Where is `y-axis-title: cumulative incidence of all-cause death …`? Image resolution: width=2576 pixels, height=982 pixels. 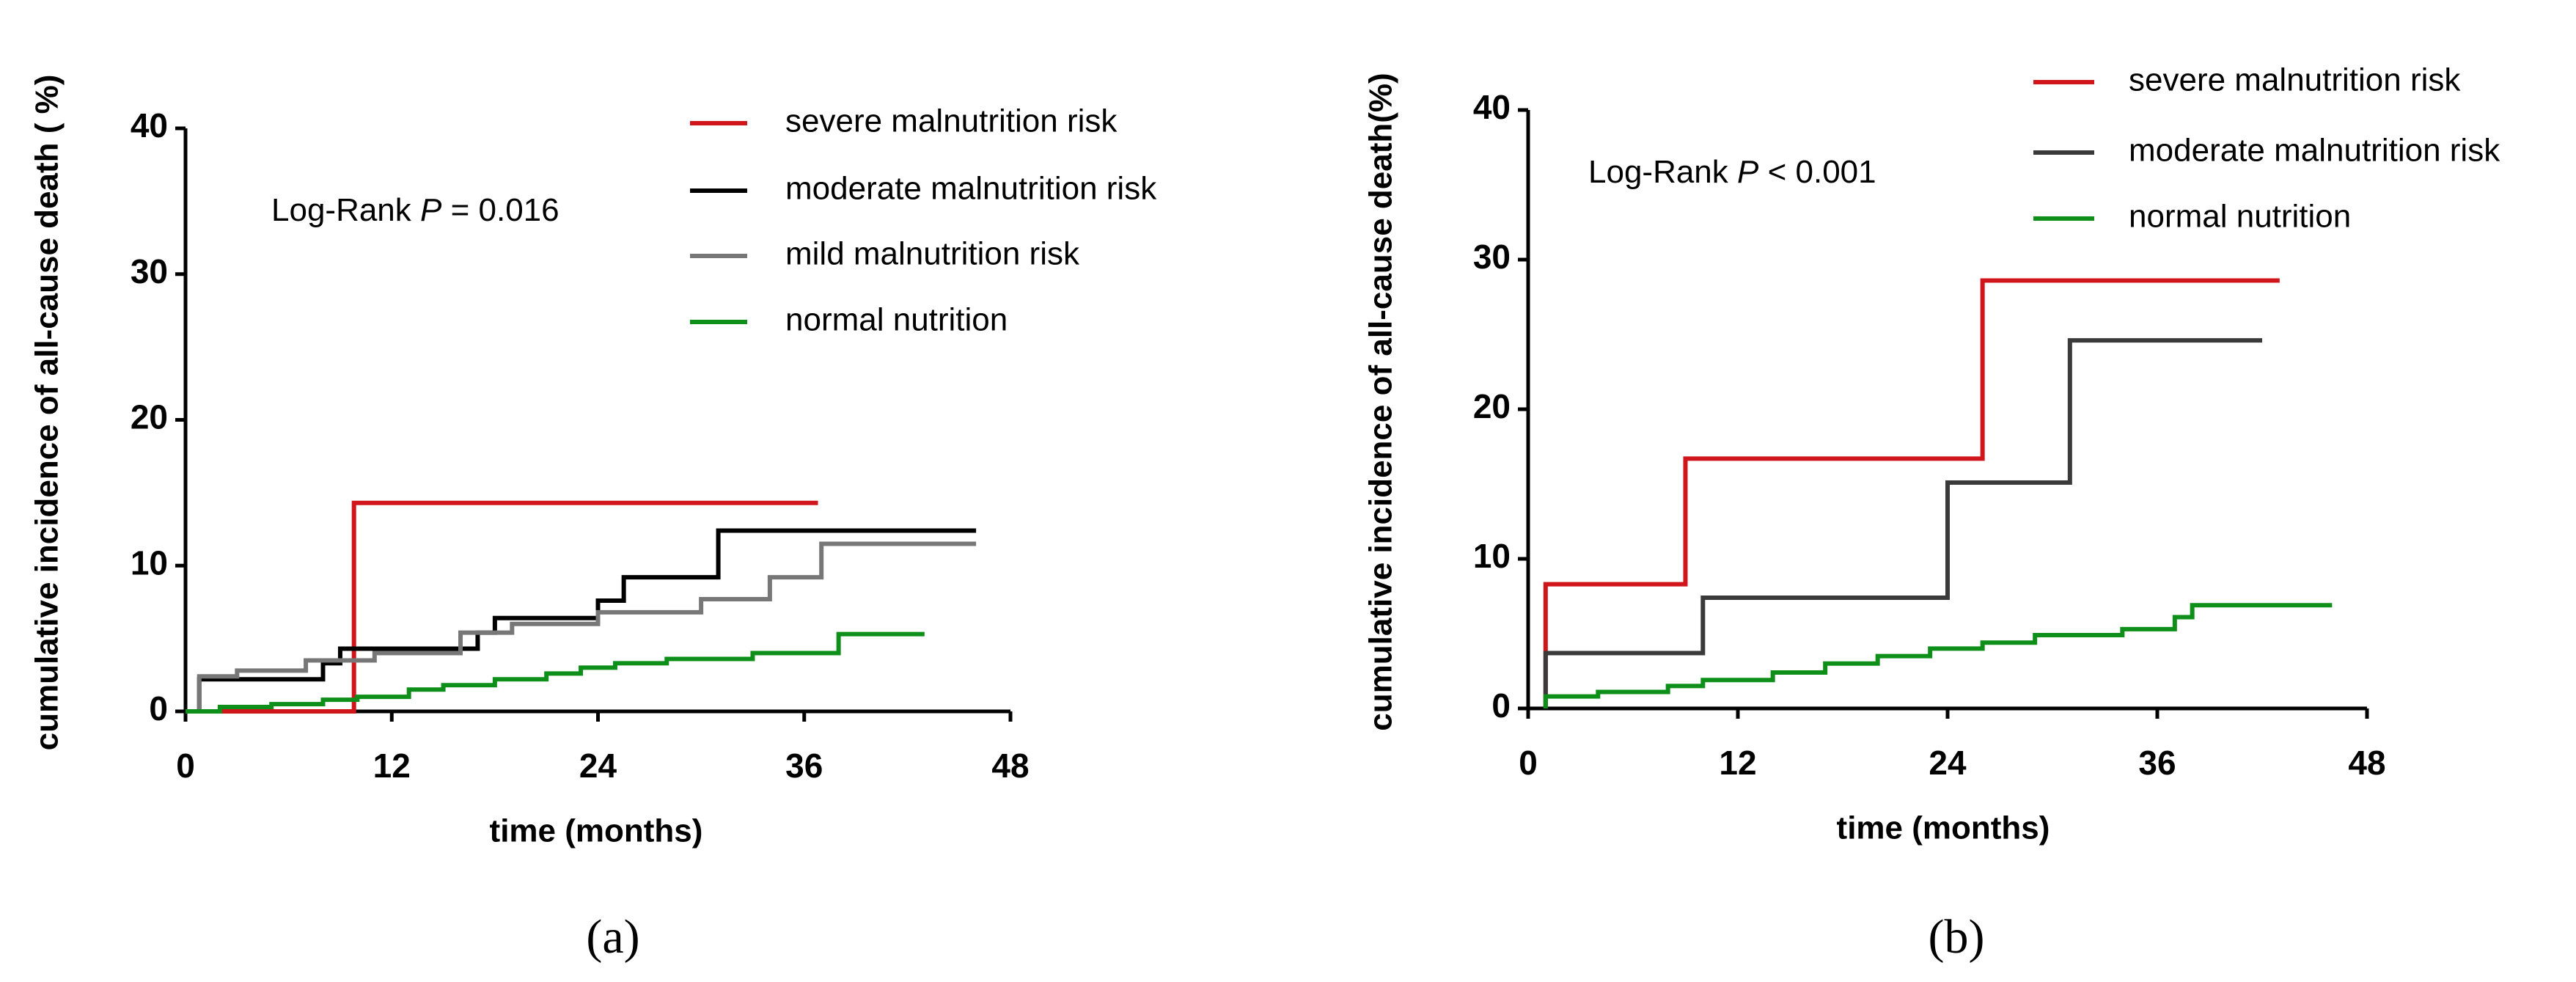
y-axis-title: cumulative incidence of all-cause death … is located at coordinates (47, 413).